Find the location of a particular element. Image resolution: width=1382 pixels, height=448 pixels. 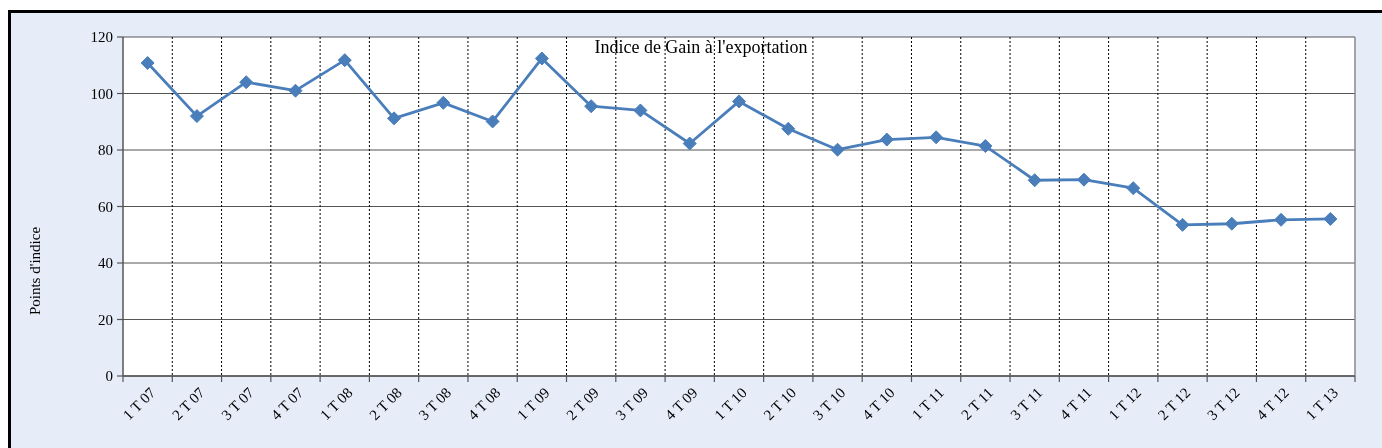

x-tick-label: 3 T 08 is located at coordinates (435, 404).